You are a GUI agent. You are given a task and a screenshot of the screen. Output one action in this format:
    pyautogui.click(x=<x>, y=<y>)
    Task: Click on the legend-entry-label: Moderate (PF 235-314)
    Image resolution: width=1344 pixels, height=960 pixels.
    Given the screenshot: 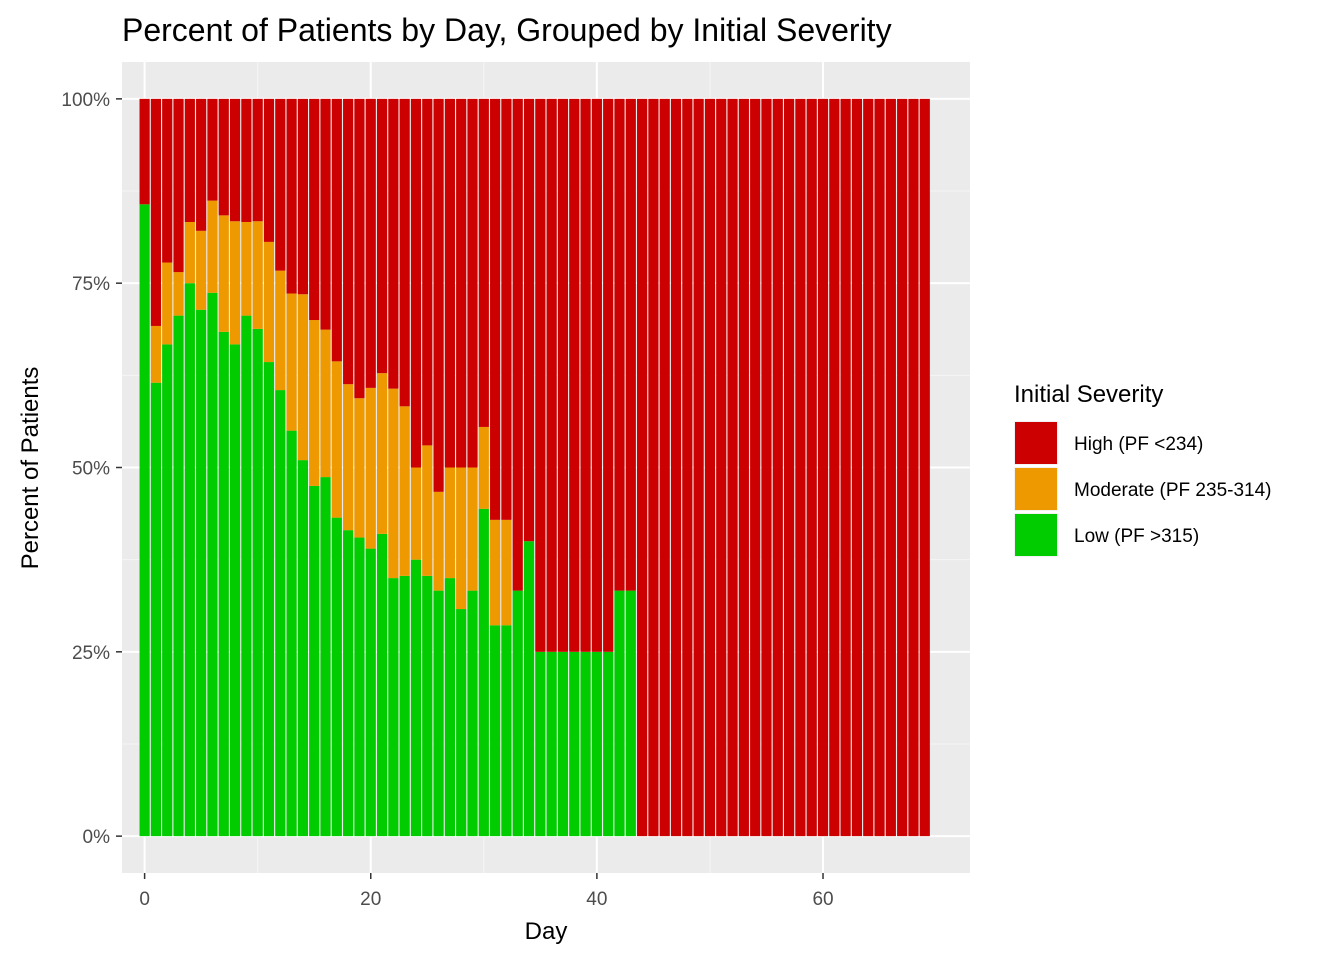 What is the action you would take?
    pyautogui.click(x=1173, y=490)
    